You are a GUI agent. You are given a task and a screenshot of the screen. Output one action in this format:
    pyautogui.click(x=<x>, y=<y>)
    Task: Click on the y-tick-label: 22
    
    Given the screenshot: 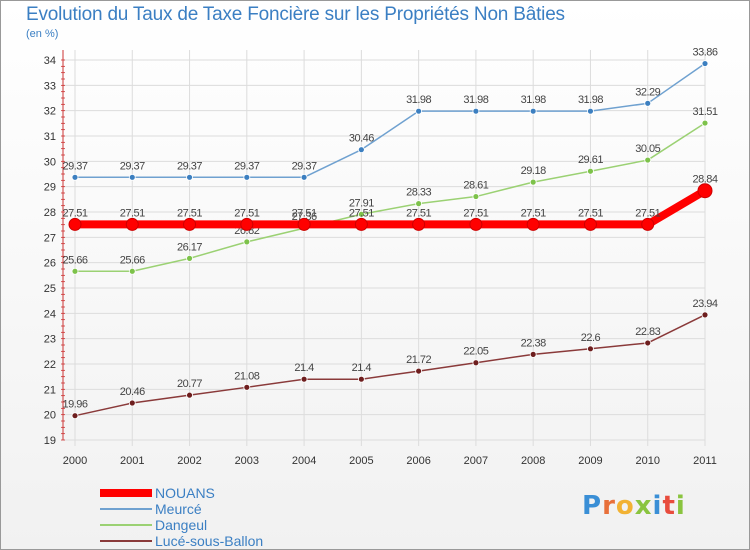 What is the action you would take?
    pyautogui.click(x=50, y=365)
    